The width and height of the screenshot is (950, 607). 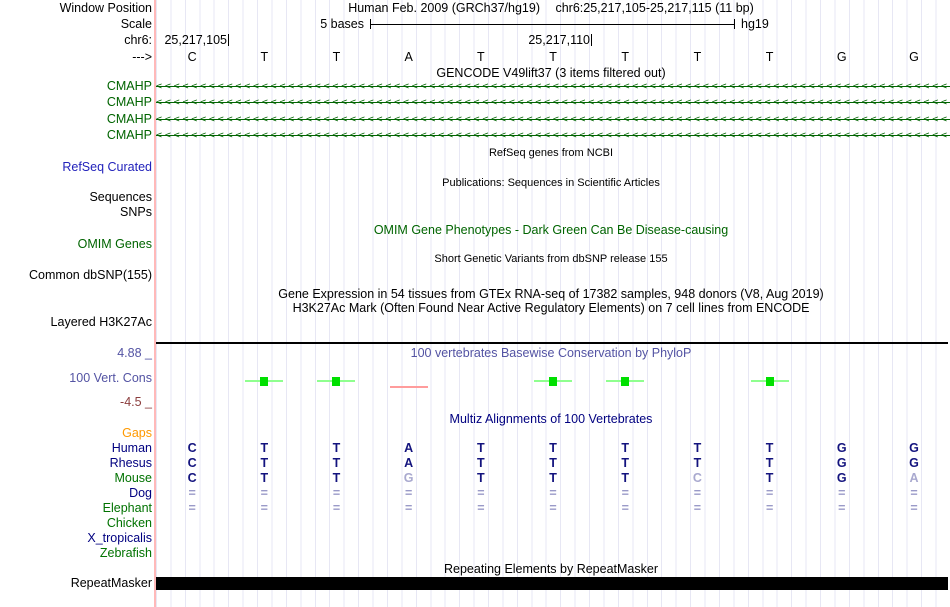 What do you see at coordinates (138, 40) in the screenshot?
I see `chromosome-label: chr6:` at bounding box center [138, 40].